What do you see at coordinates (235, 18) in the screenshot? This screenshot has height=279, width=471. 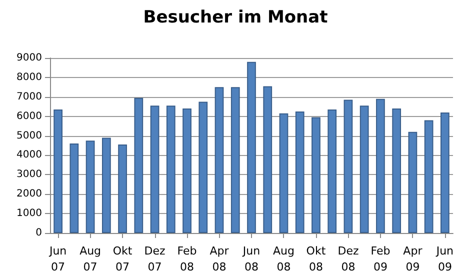 I see `chart-title: Besucher im Monat` at bounding box center [235, 18].